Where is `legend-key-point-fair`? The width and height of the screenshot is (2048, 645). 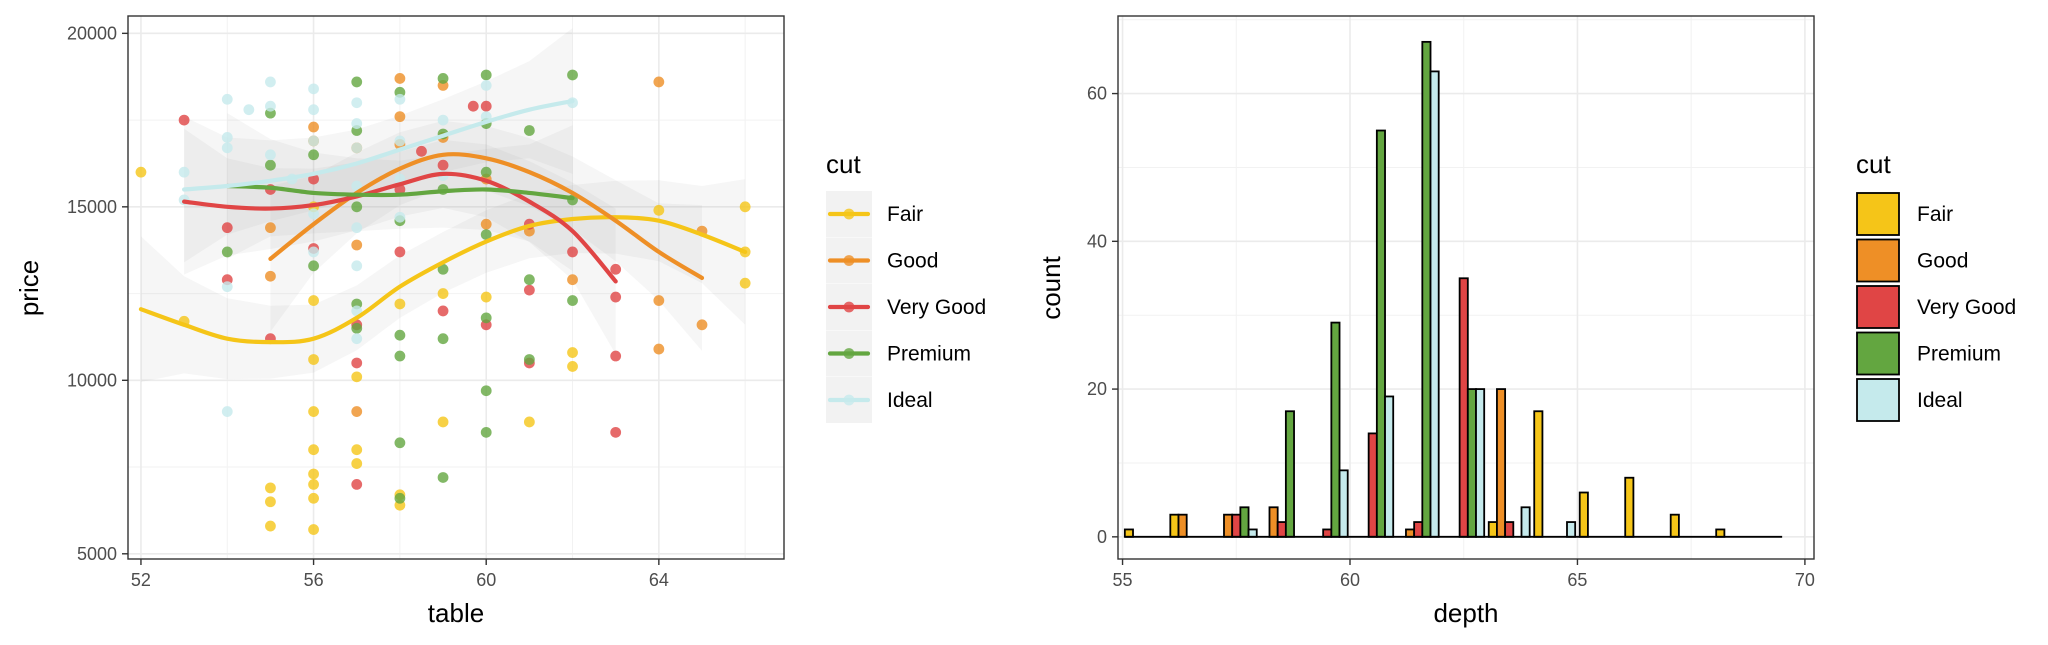 legend-key-point-fair is located at coordinates (849, 214).